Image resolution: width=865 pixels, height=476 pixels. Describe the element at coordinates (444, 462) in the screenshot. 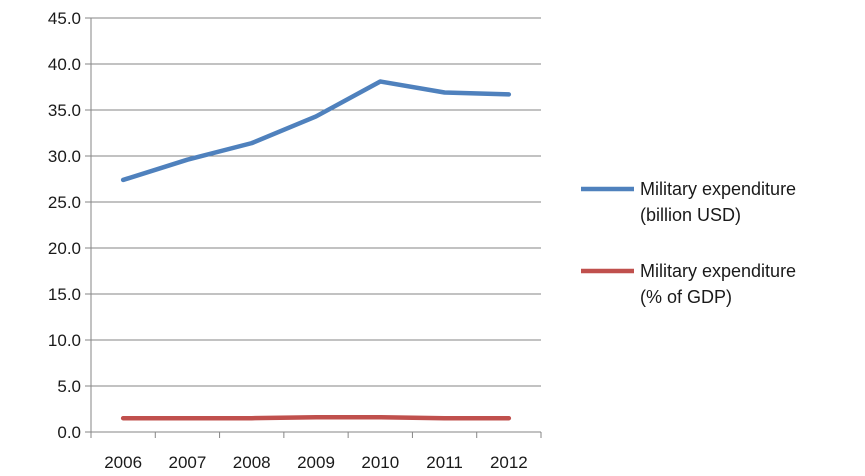

I see `x-tick-label-2011: 2011` at that location.